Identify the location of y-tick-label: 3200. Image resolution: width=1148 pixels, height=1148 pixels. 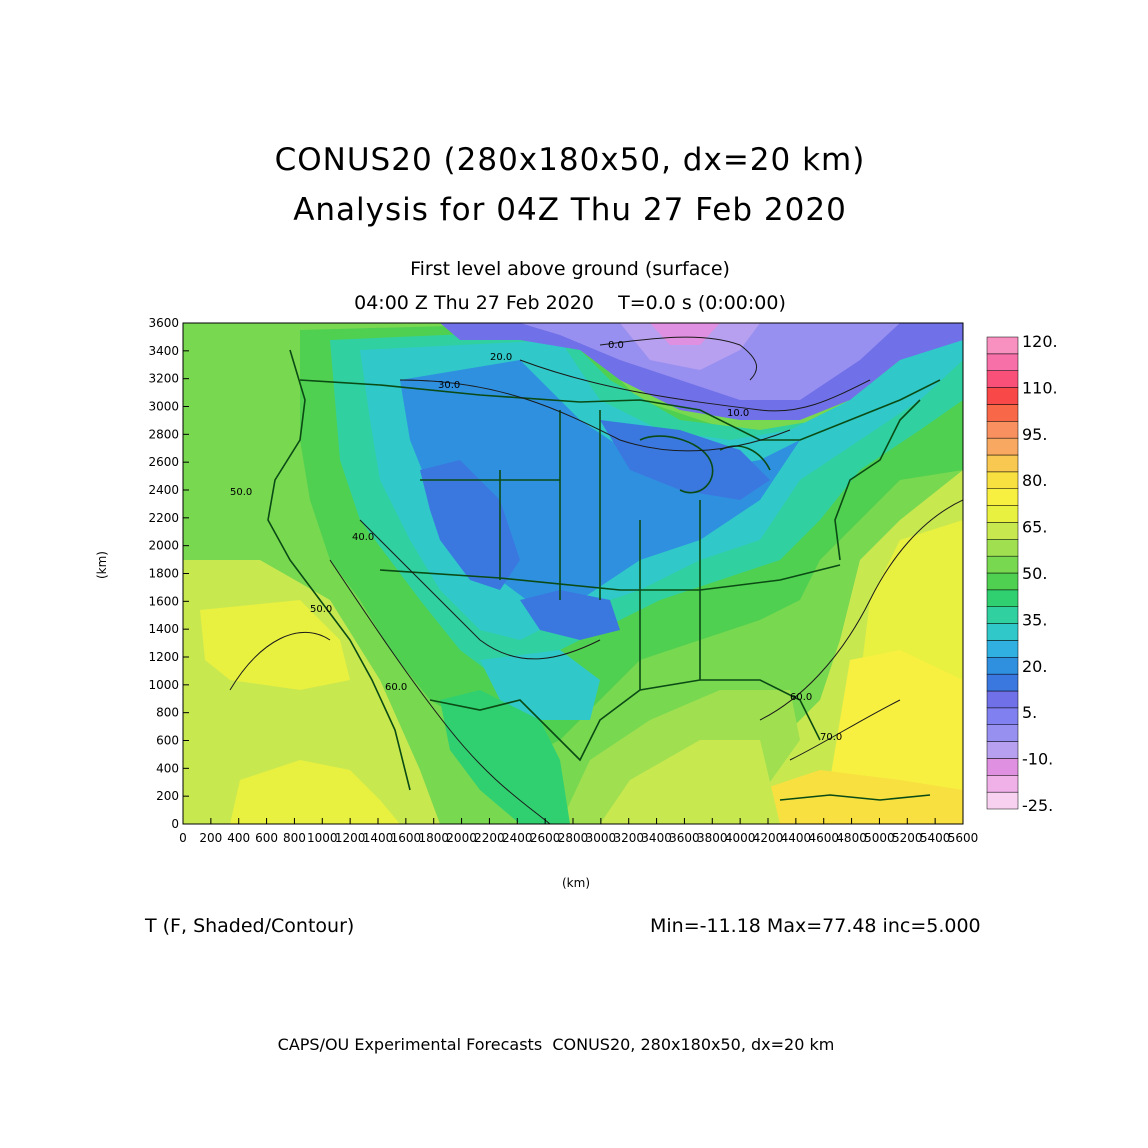
(163, 379).